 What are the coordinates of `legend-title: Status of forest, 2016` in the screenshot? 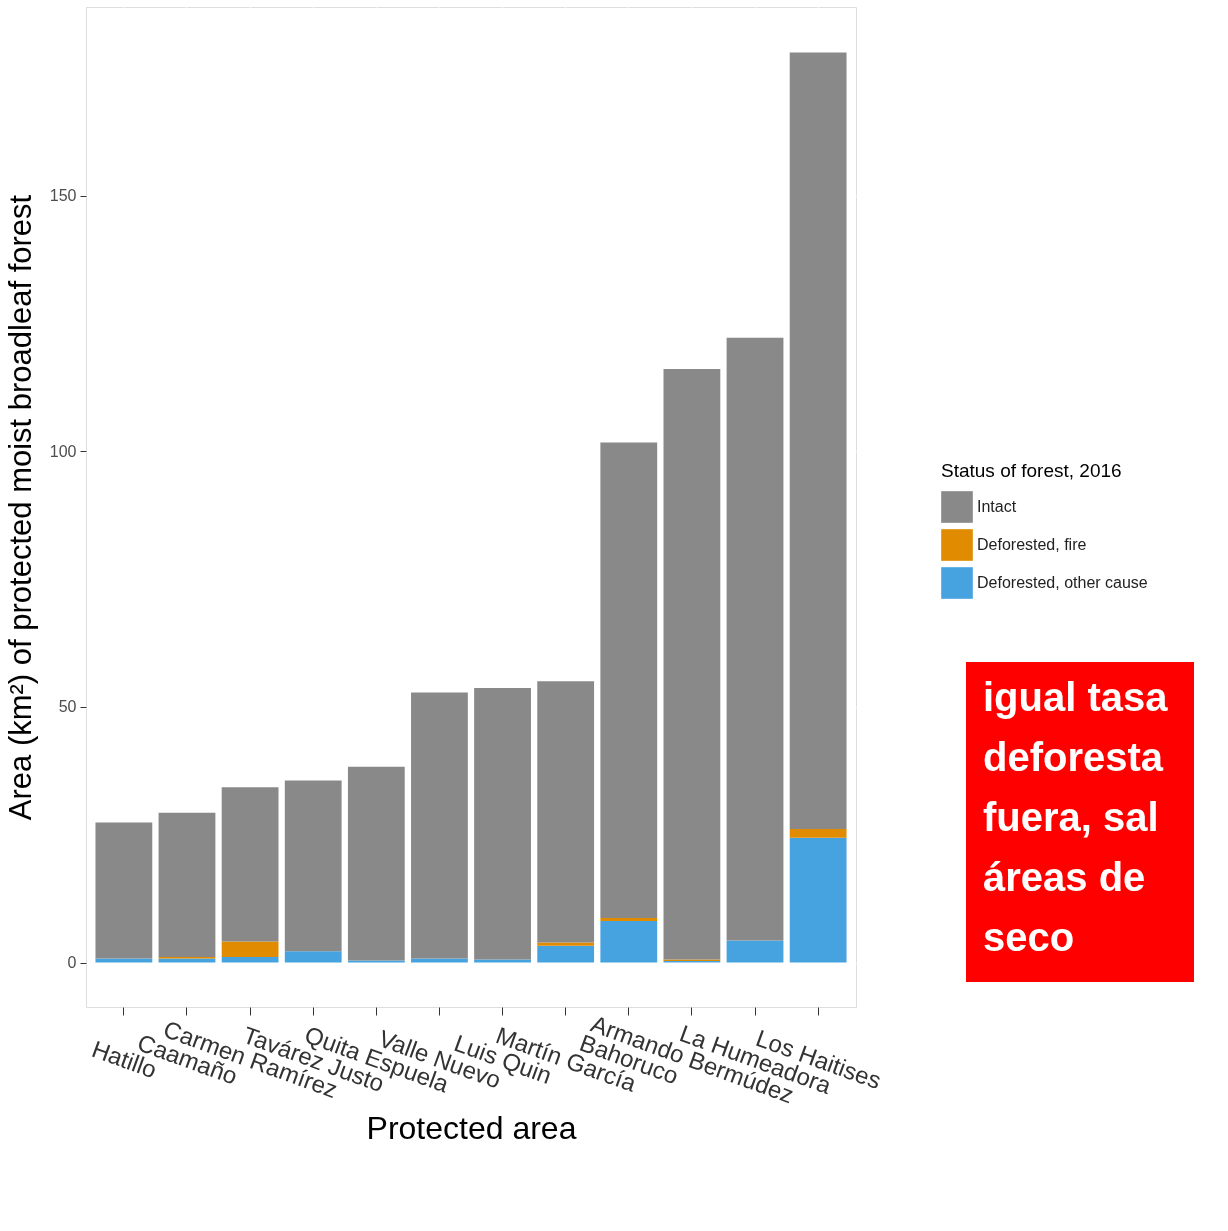 It's located at (1031, 470).